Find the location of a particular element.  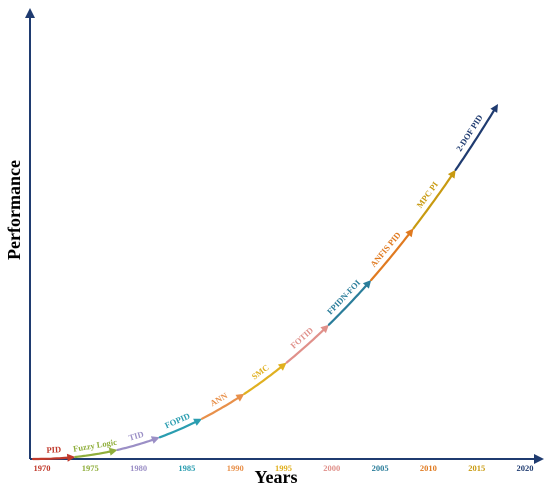

x-tick-label: 2010 is located at coordinates (428, 468).